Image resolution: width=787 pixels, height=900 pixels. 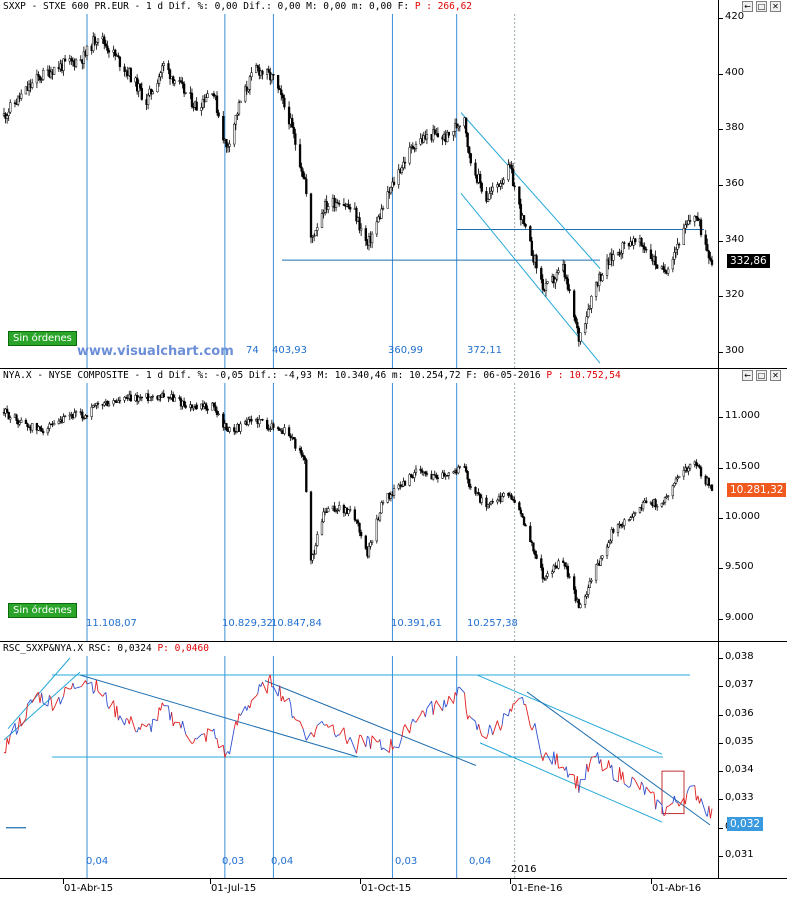 I want to click on y-tick-label: 0,037, so click(x=739, y=684).